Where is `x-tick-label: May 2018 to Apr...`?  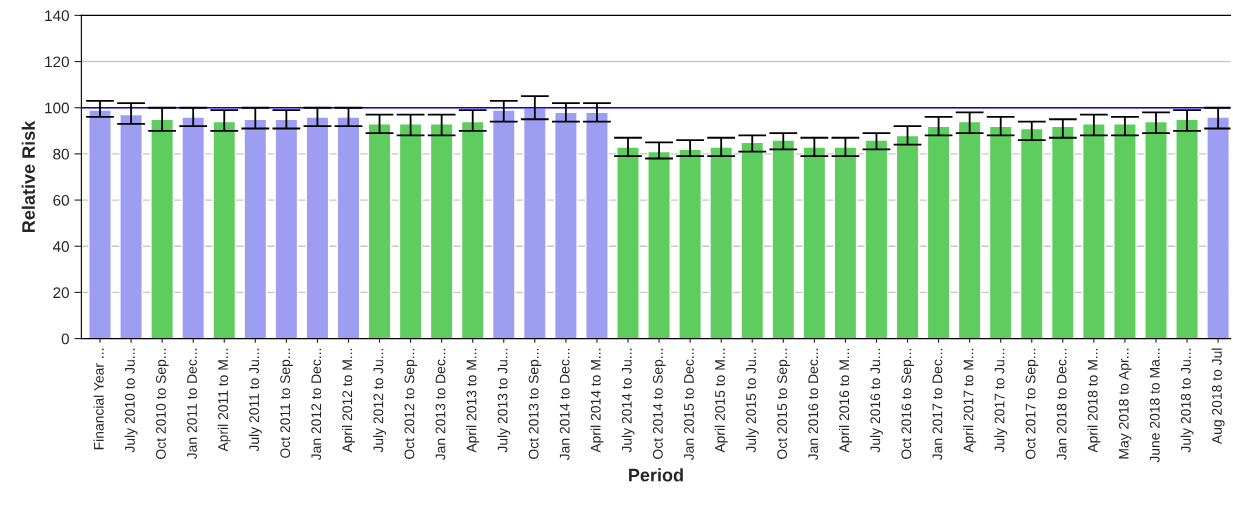 x-tick-label: May 2018 to Apr... is located at coordinates (1125, 403).